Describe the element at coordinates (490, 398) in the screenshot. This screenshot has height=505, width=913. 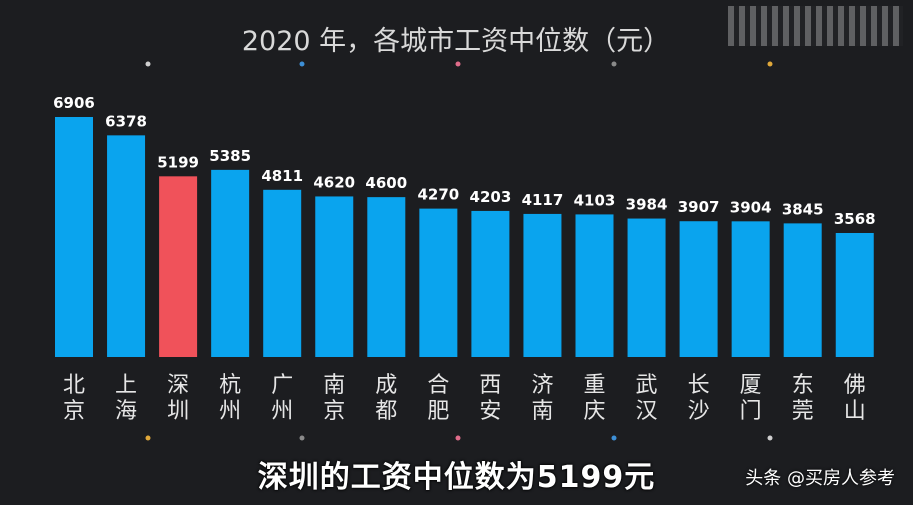
I see `category-label-8: 西安` at that location.